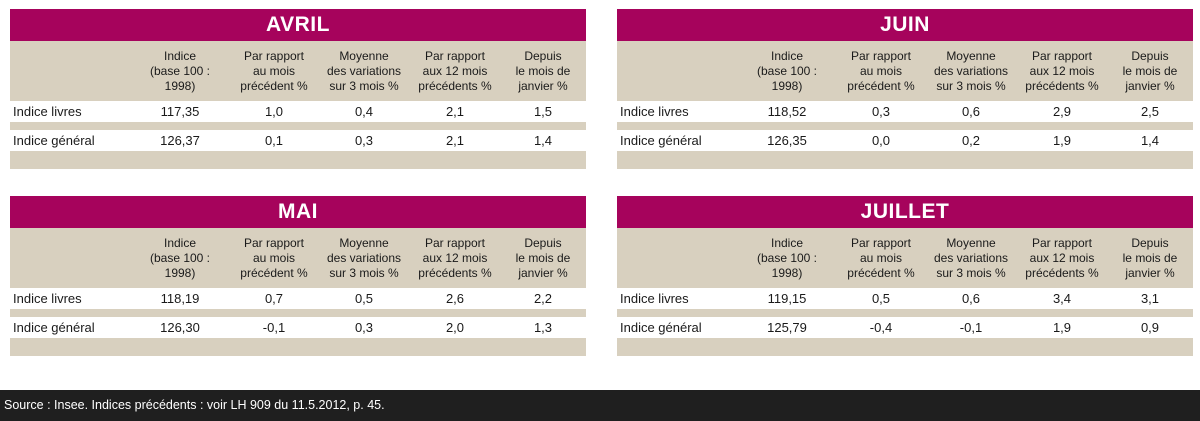 The width and height of the screenshot is (1200, 421). I want to click on table-cell: 2,5, so click(1150, 111).